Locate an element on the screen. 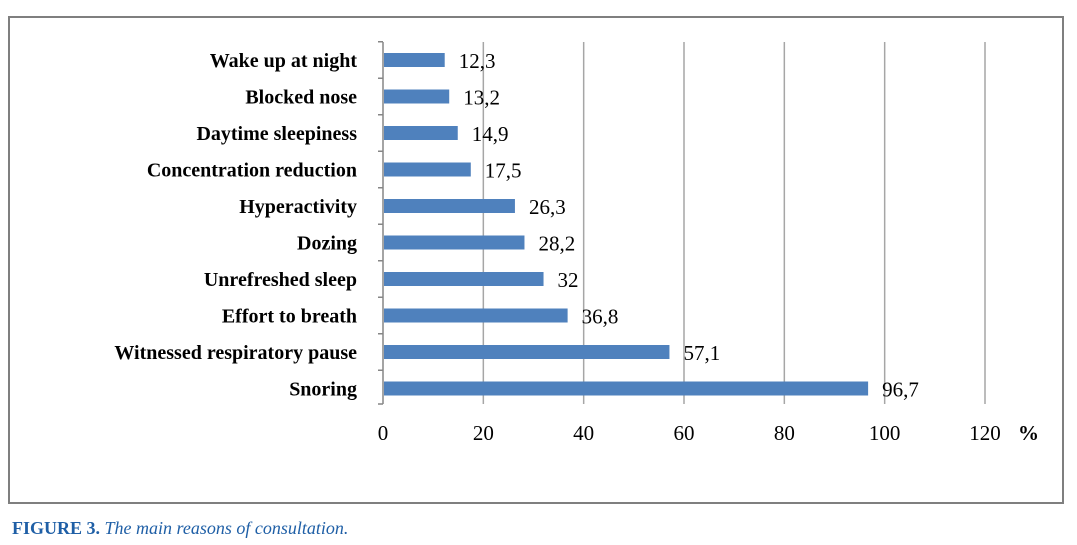  caption-number: FIGURE 3. is located at coordinates (56, 528).